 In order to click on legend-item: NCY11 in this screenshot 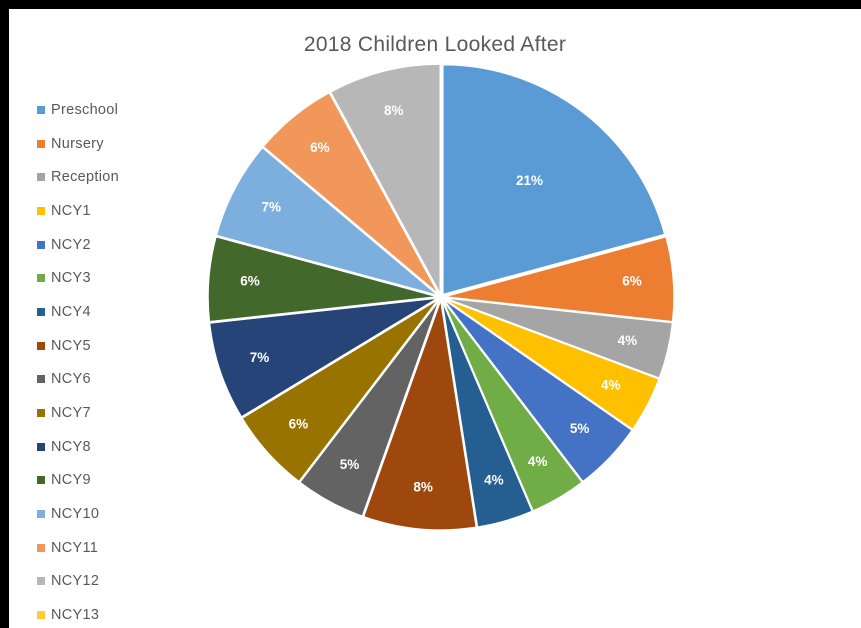, I will do `click(78, 548)`.